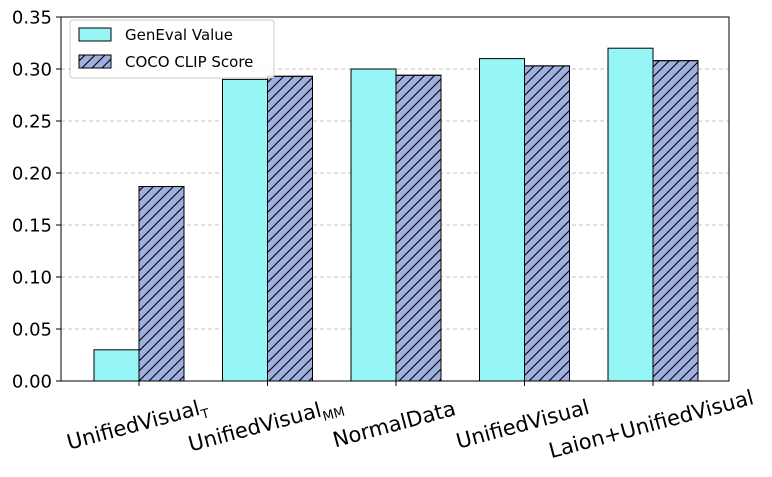 Image resolution: width=772 pixels, height=477 pixels. Describe the element at coordinates (36, 200) in the screenshot. I see `y-axis: 0.00 0.05 0.10 0.15 0.20 0.25 0.30 0.35` at that location.